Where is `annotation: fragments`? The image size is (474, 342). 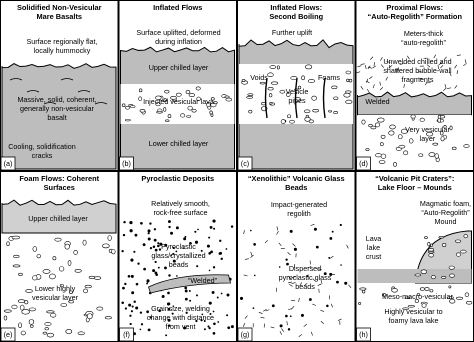 annotation: fragments is located at coordinates (418, 79).